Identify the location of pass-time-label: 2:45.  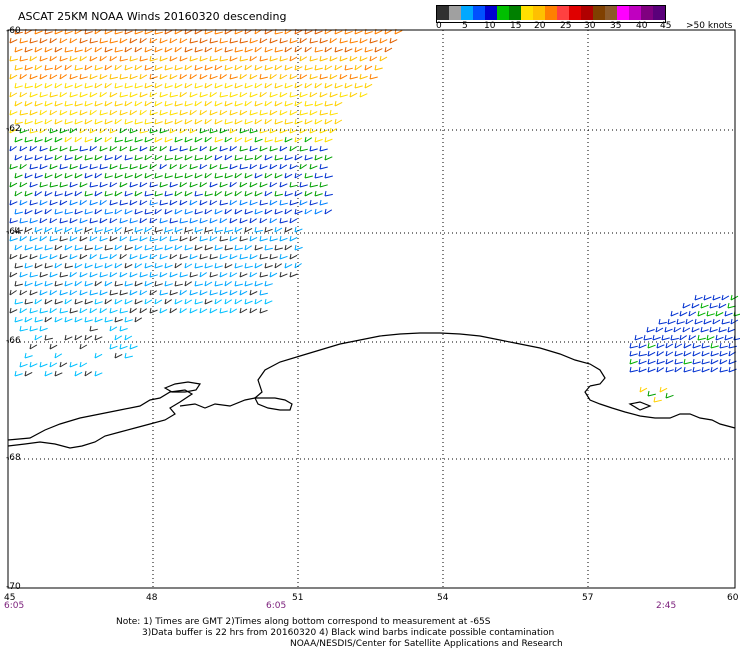
(666, 606).